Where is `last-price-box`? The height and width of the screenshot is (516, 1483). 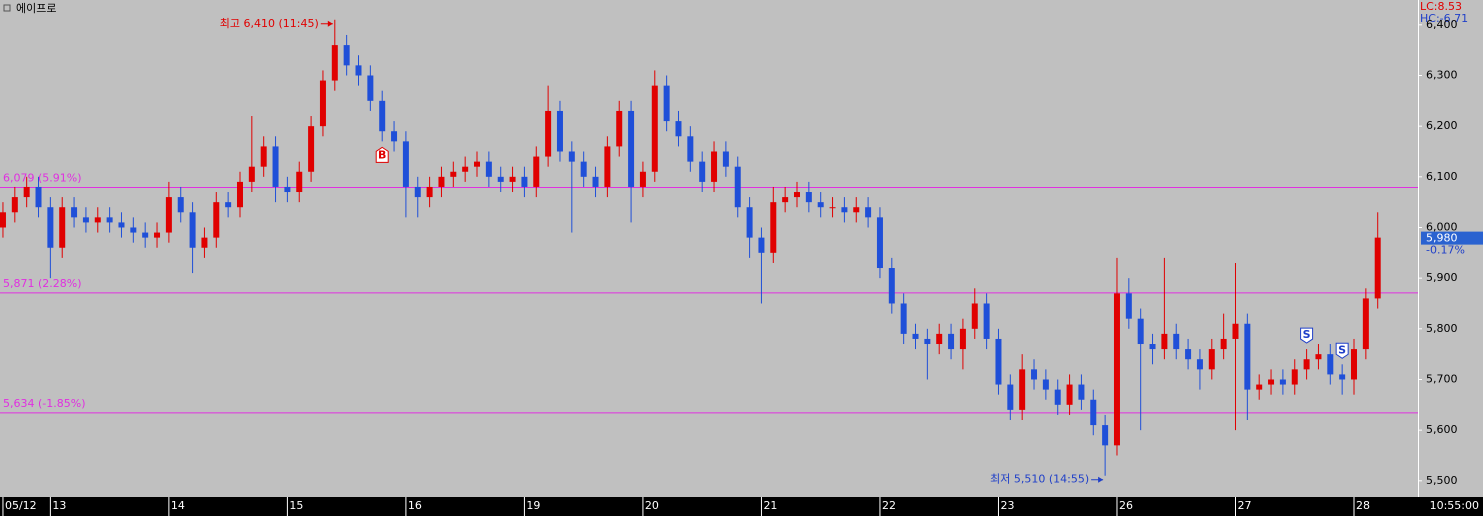 last-price-box is located at coordinates (1452, 238).